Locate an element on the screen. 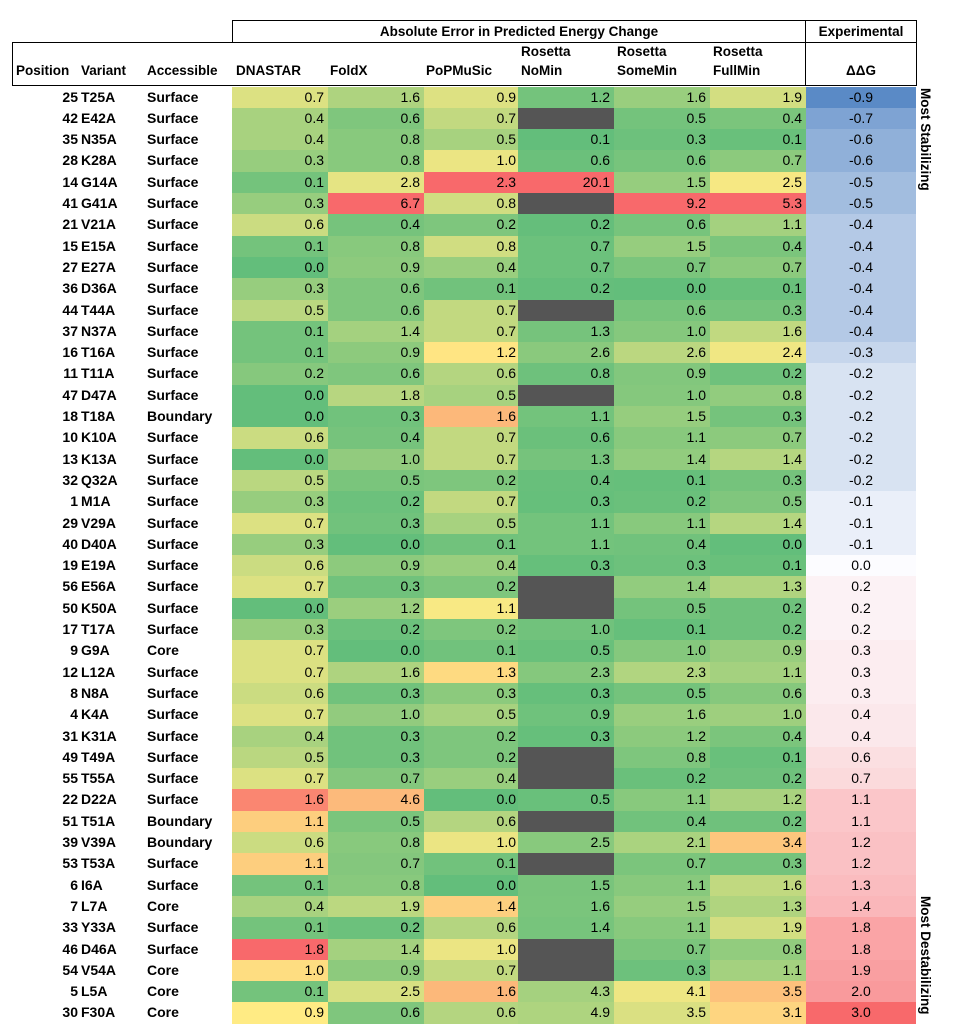 The width and height of the screenshot is (969, 1024). column-header-accessible: Accessible is located at coordinates (182, 70).